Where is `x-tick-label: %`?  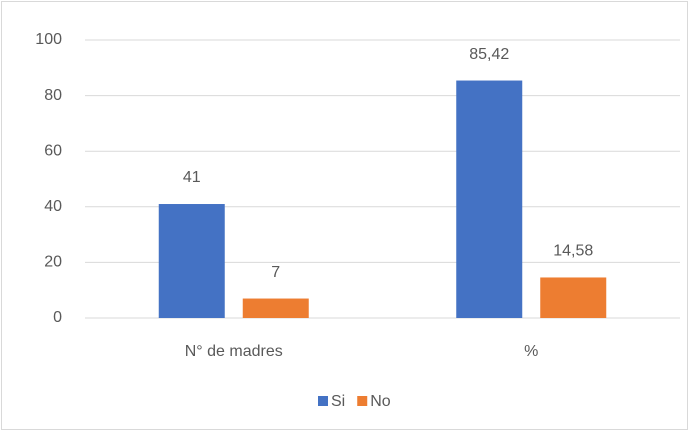 x-tick-label: % is located at coordinates (531, 351).